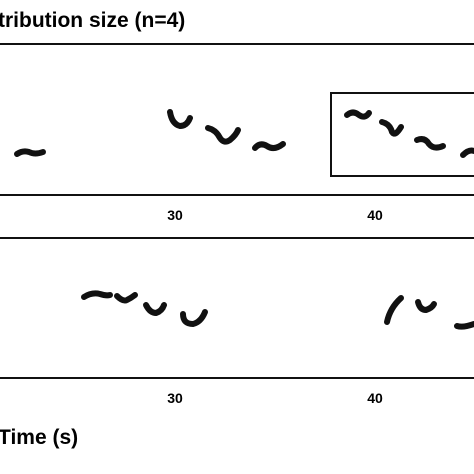  I want to click on highlight-box, so click(402, 134).